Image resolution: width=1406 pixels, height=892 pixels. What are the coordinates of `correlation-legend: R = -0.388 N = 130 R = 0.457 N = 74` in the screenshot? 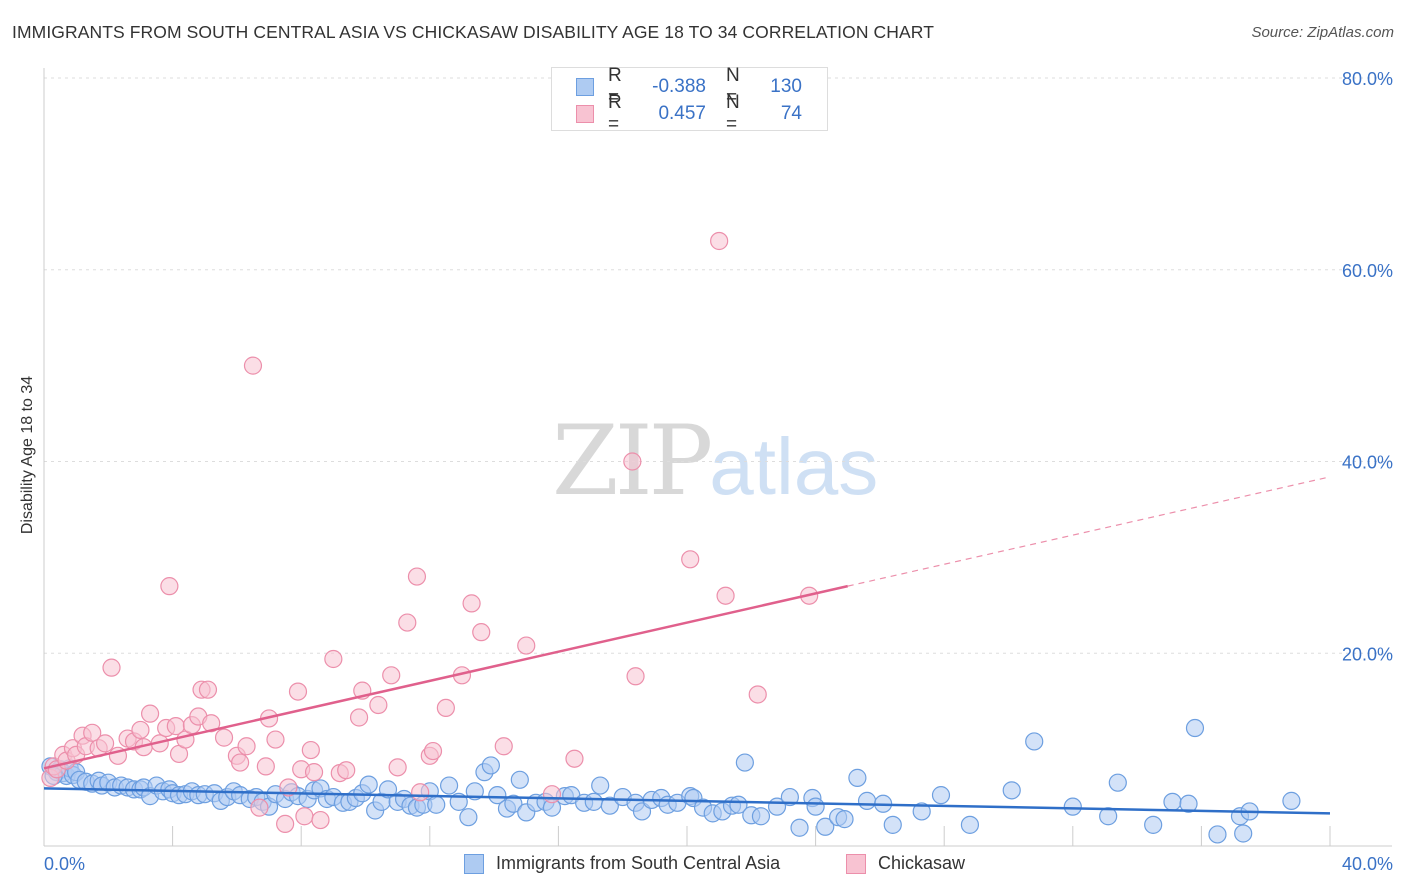 It's located at (689, 100).